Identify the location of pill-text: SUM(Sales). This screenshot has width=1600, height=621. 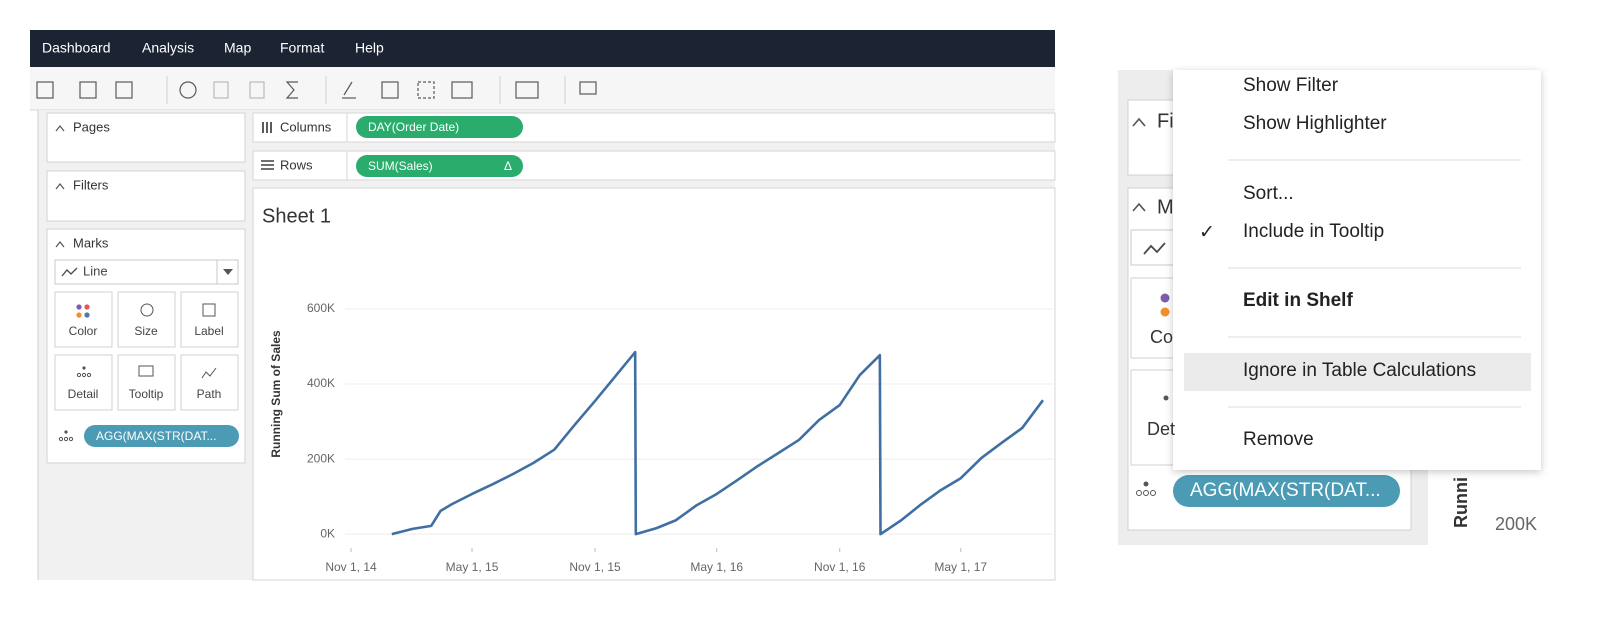
(400, 166).